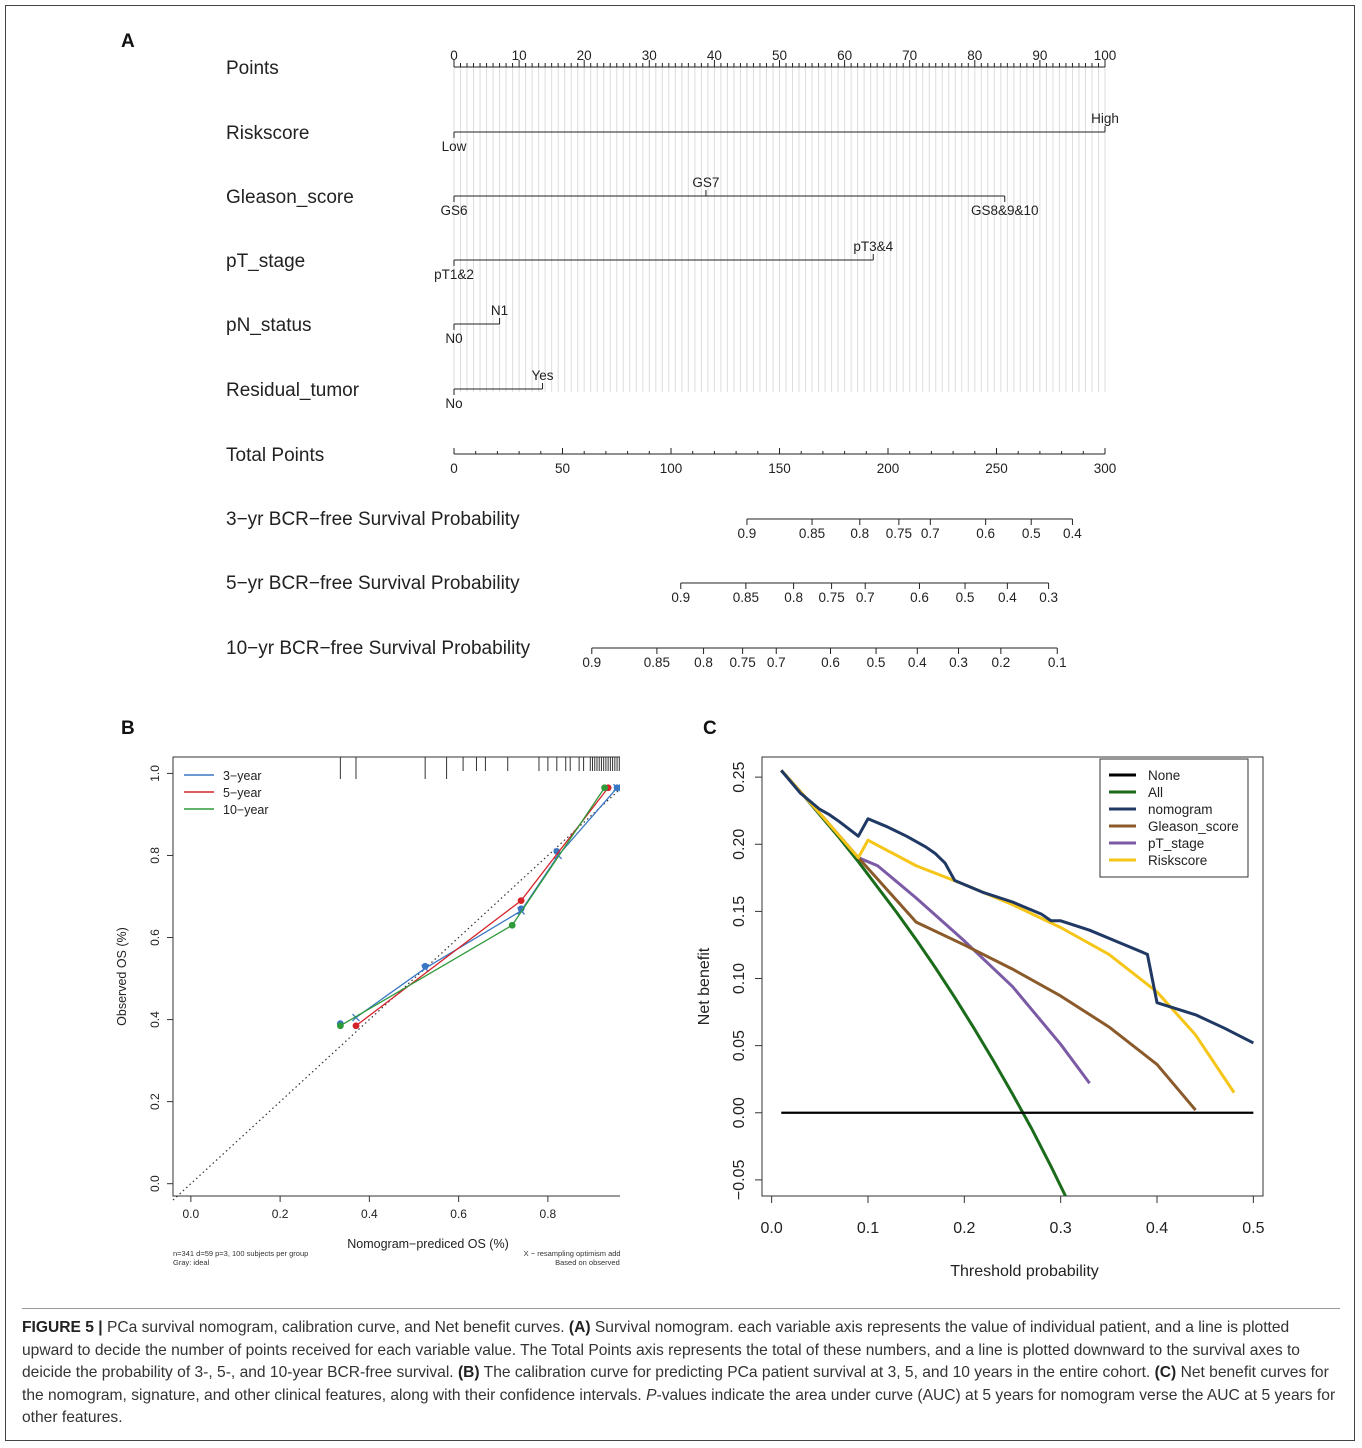 This screenshot has width=1362, height=1448. Describe the element at coordinates (453, 338) in the screenshot. I see `nomogram-row-tick-label: N0` at that location.